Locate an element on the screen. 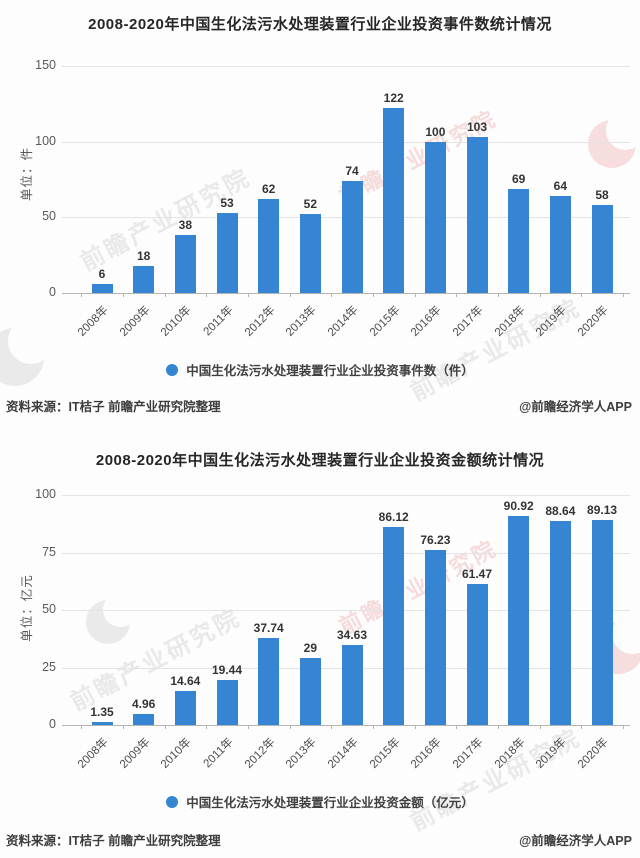  bar-value-label: 52 is located at coordinates (310, 204).